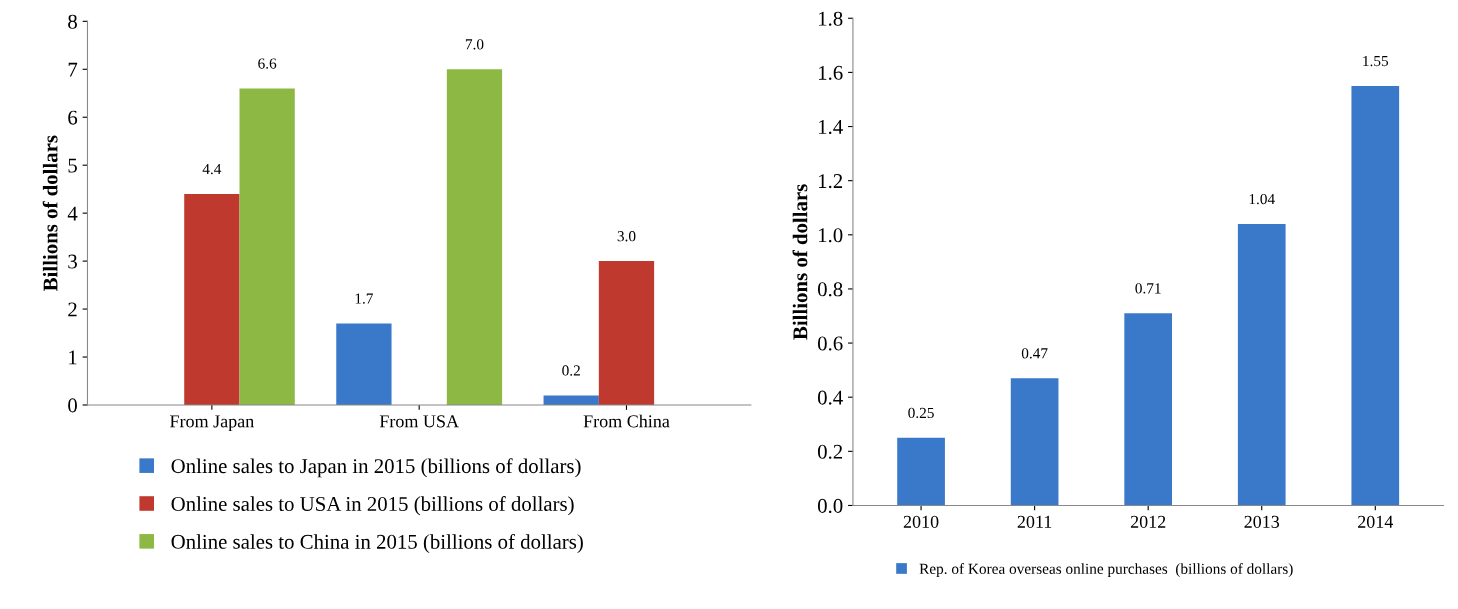  I want to click on legend-label: Rep. of Korea overseas online purchases (billions of dollars), so click(1106, 570).